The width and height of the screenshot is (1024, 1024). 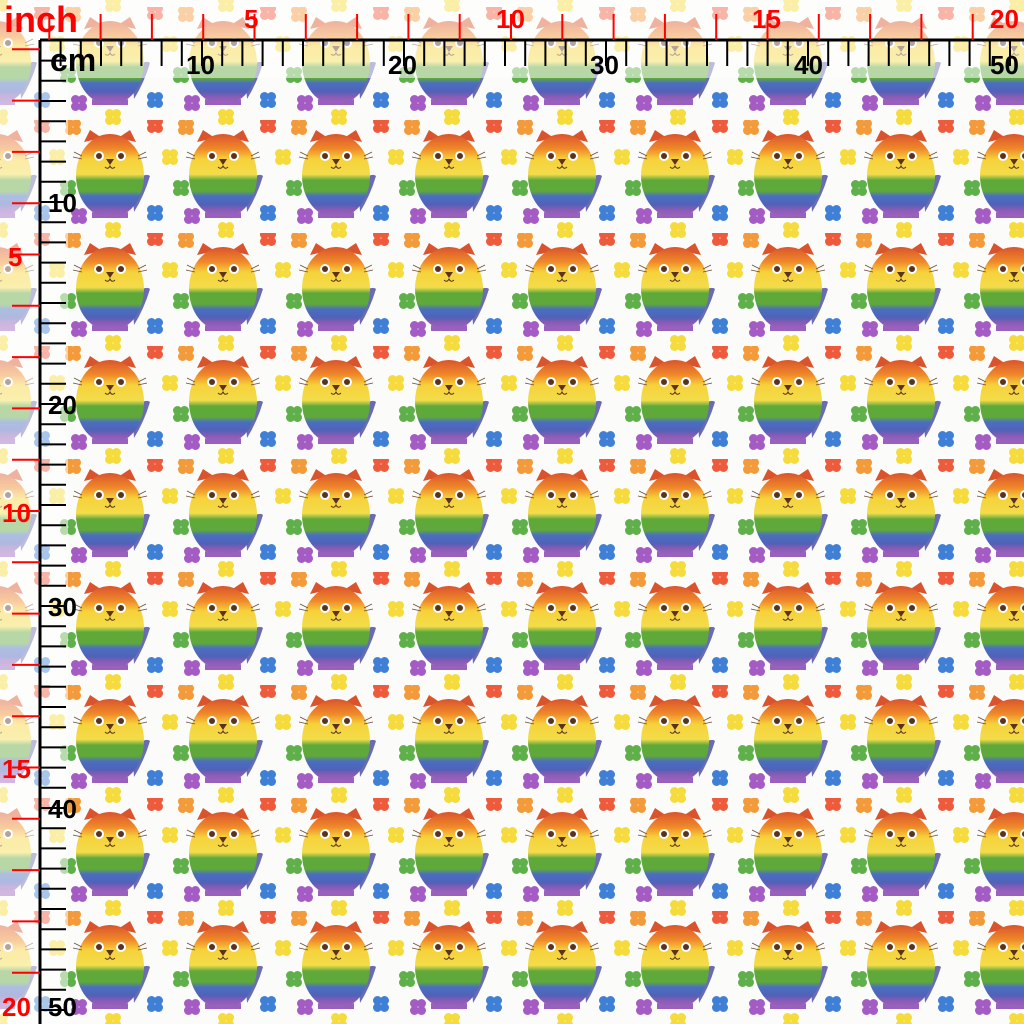 I want to click on top-cm-label: 50, so click(x=1004, y=65).